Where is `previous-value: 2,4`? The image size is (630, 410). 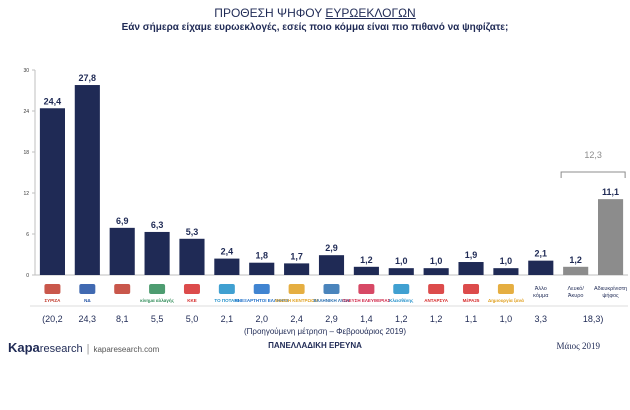 previous-value: 2,4 is located at coordinates (296, 319).